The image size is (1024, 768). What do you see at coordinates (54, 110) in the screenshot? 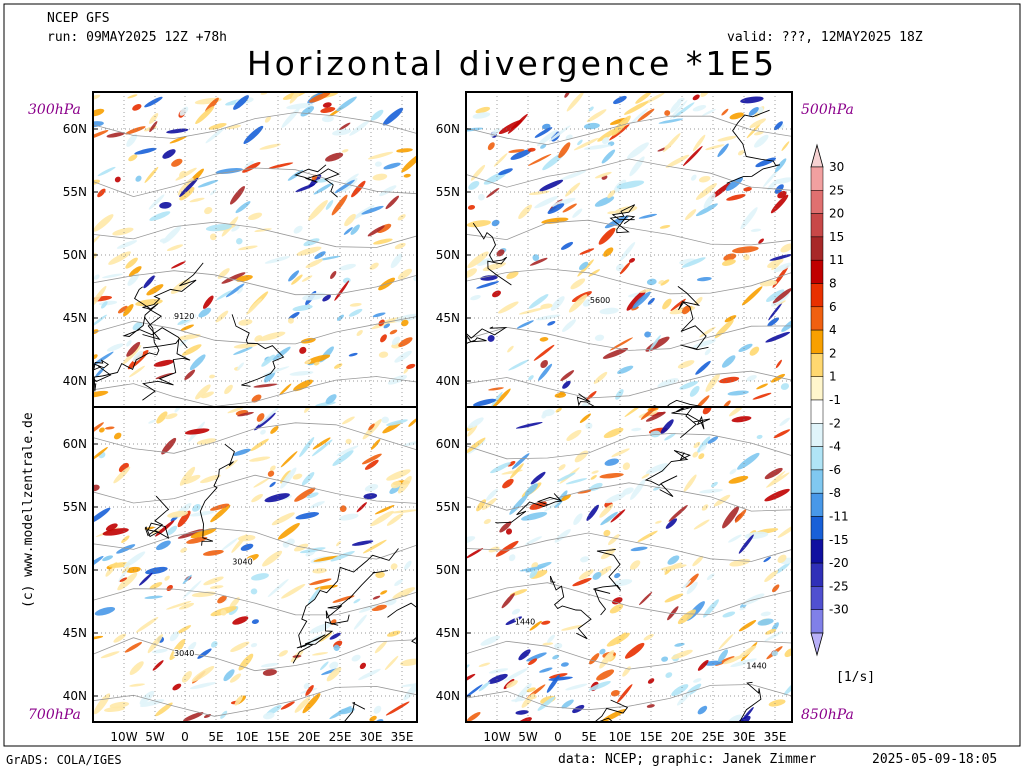
I see `level-label-300: 300hPa` at bounding box center [54, 110].